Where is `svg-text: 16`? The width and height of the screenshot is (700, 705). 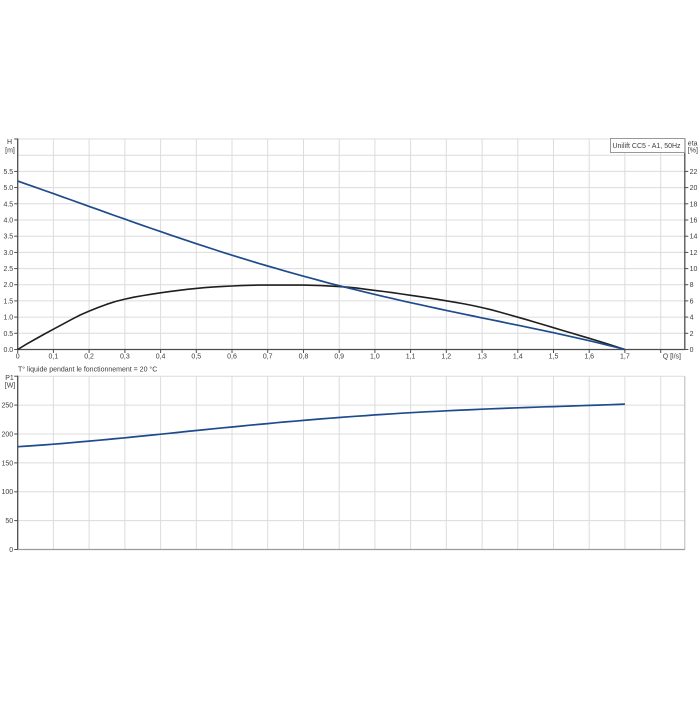
svg-text: 16 is located at coordinates (694, 221).